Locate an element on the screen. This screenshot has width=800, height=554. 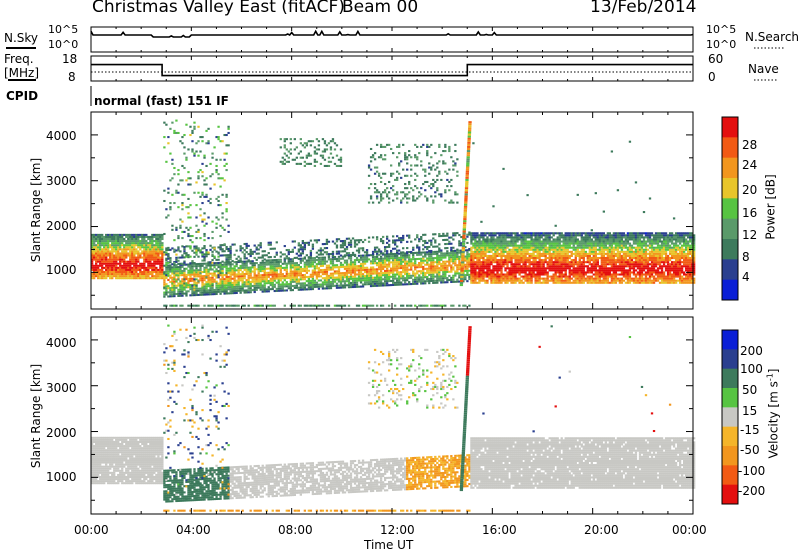
velocity-cbar-tick-6: -100 is located at coordinates (752, 471).